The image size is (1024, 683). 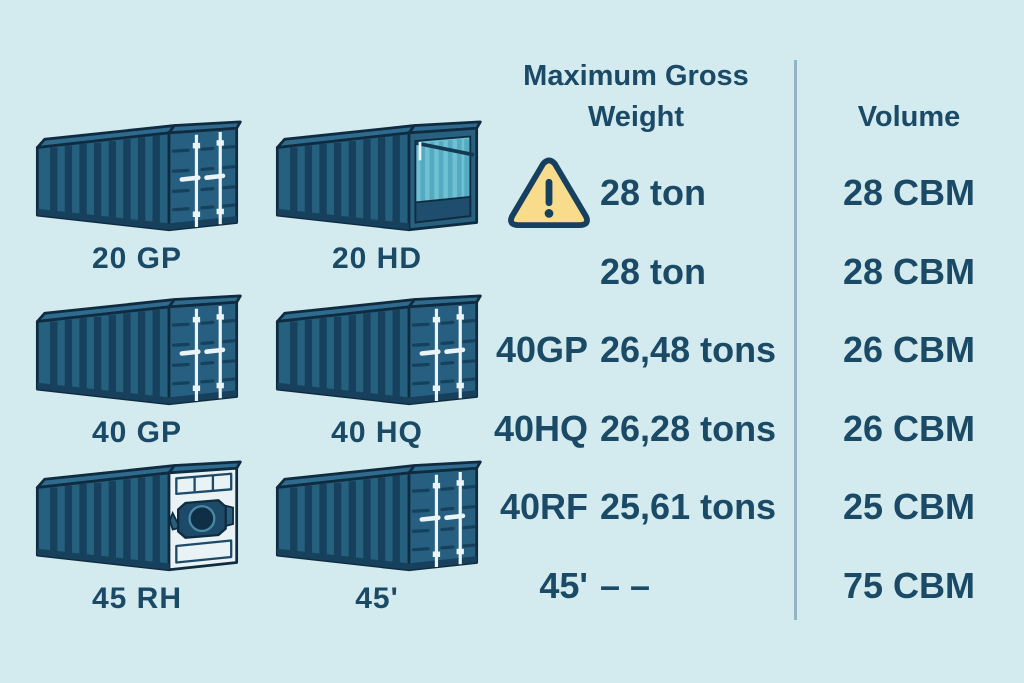 I want to click on volume-row-value: 25 CBM, so click(x=909, y=507).